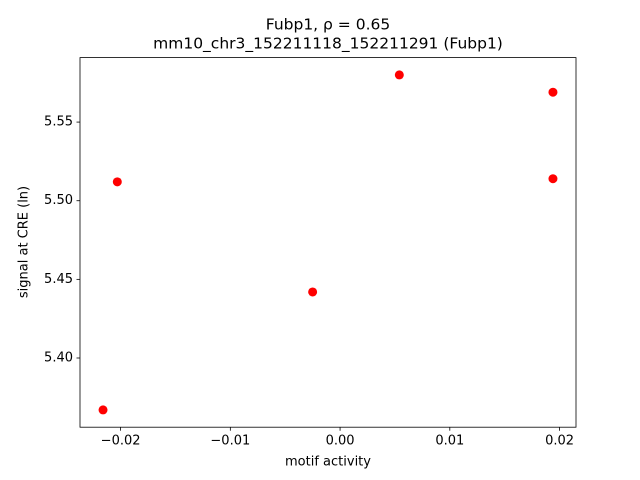  What do you see at coordinates (58, 279) in the screenshot?
I see `y-tick-label: 5.45` at bounding box center [58, 279].